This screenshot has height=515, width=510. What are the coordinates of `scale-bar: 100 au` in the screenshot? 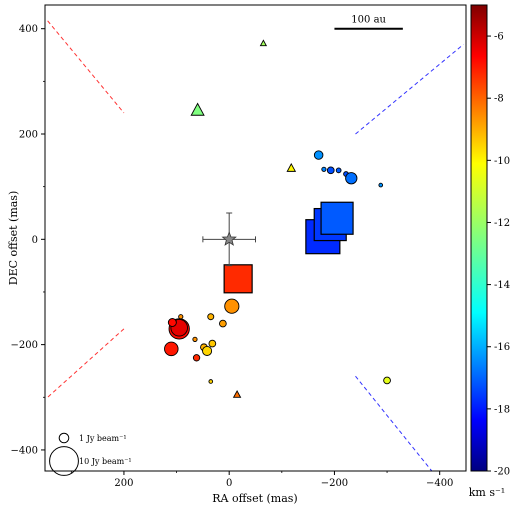 It's located at (368, 22).